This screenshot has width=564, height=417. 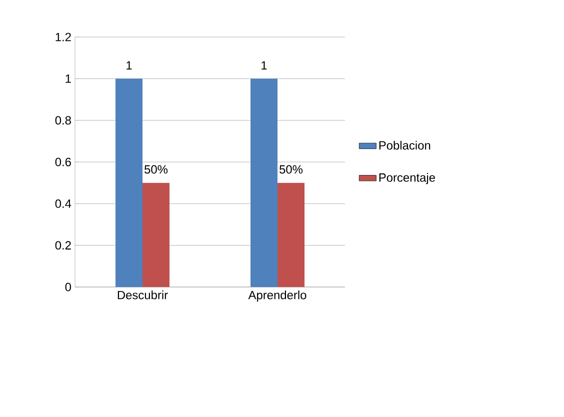 What do you see at coordinates (68, 287) in the screenshot?
I see `y-tick-label: 0` at bounding box center [68, 287].